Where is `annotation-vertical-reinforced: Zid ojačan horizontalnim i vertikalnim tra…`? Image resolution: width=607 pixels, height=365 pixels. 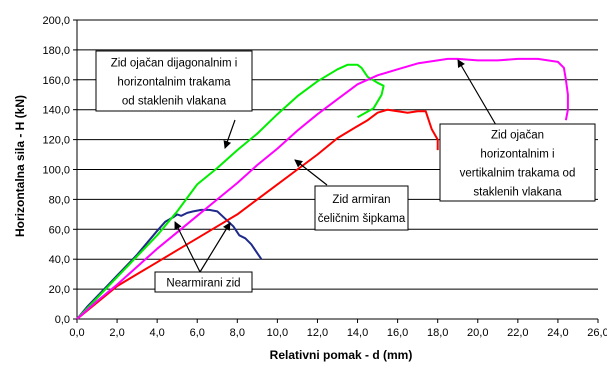 annotation-vertical-reinforced: Zid ojačan horizontalnim i vertikalnim tra… is located at coordinates (517, 162).